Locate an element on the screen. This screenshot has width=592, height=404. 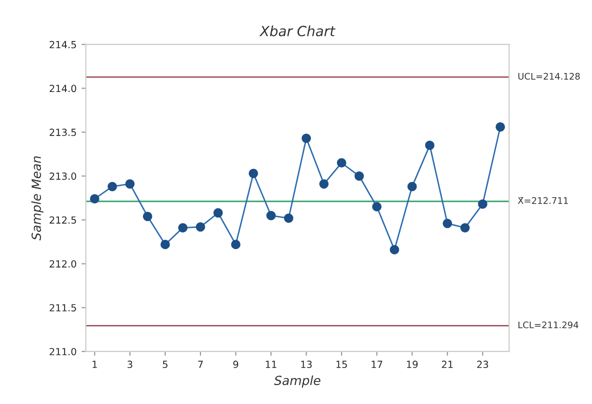
y-tick-label: 214.5 is located at coordinates (63, 44).